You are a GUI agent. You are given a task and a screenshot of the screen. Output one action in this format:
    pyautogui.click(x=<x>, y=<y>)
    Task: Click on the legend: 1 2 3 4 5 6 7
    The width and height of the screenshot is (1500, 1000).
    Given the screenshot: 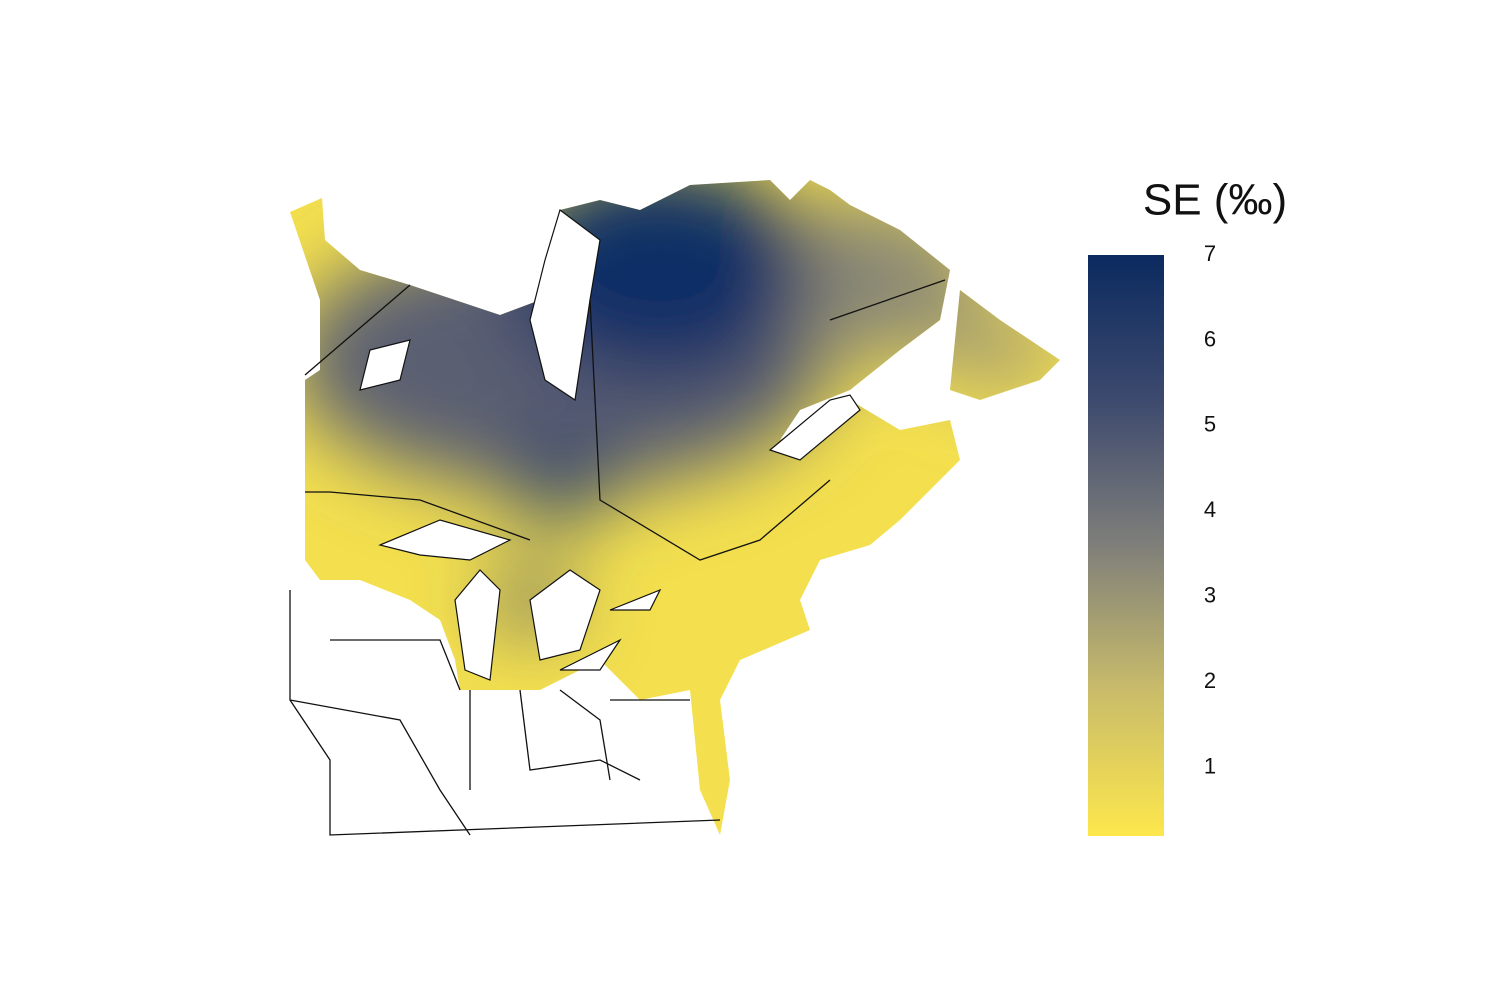 What is the action you would take?
    pyautogui.click(x=1152, y=538)
    